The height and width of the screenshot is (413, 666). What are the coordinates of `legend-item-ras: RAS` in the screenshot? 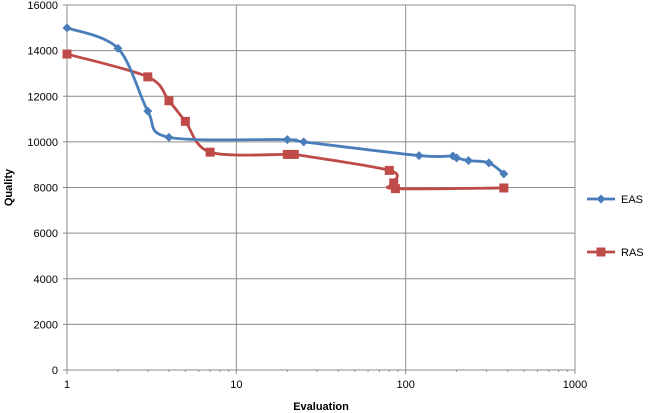 It's located at (615, 253).